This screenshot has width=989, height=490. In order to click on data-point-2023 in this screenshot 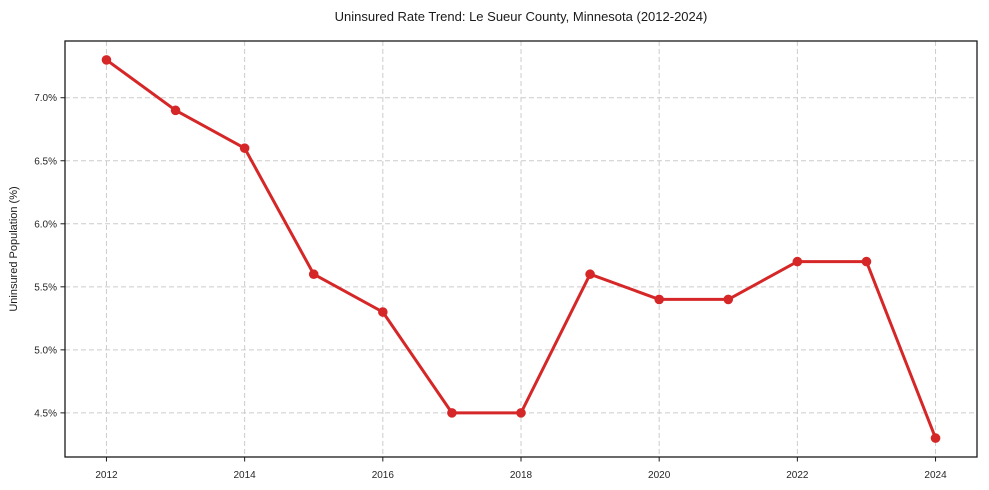, I will do `click(866, 261)`.